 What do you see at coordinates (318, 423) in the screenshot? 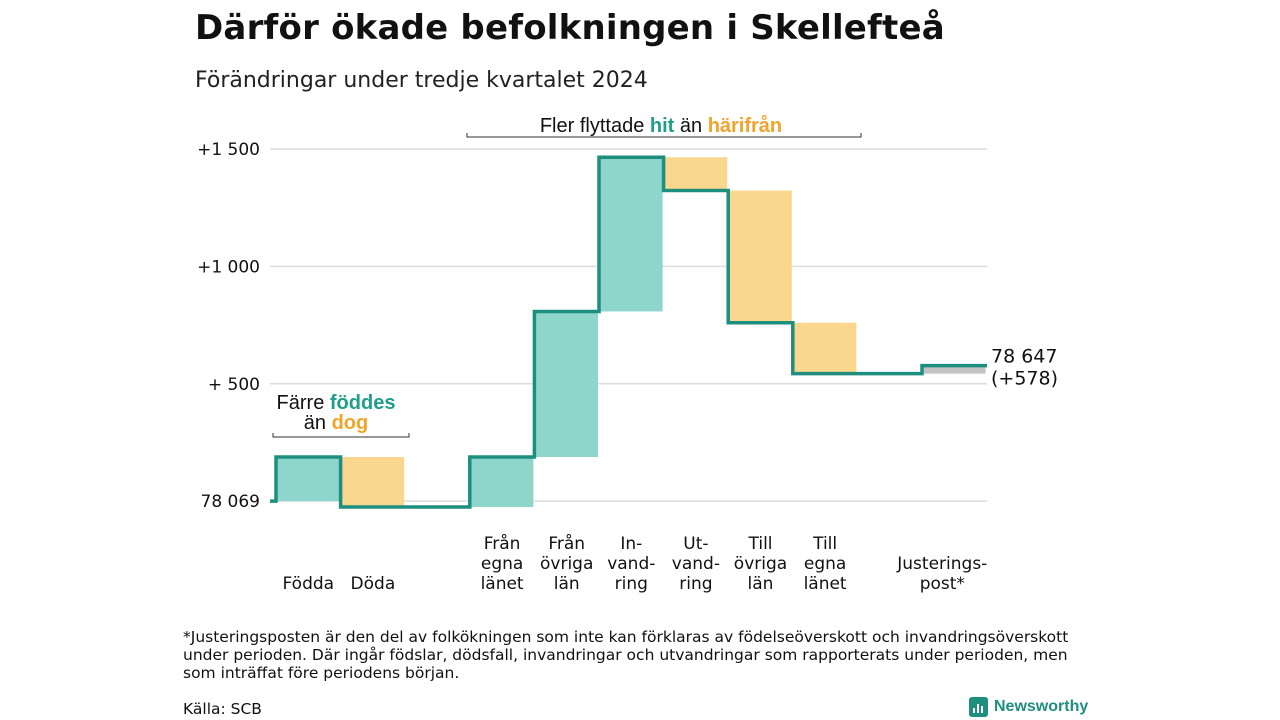
I see `births-annotation-text: än` at bounding box center [318, 423].